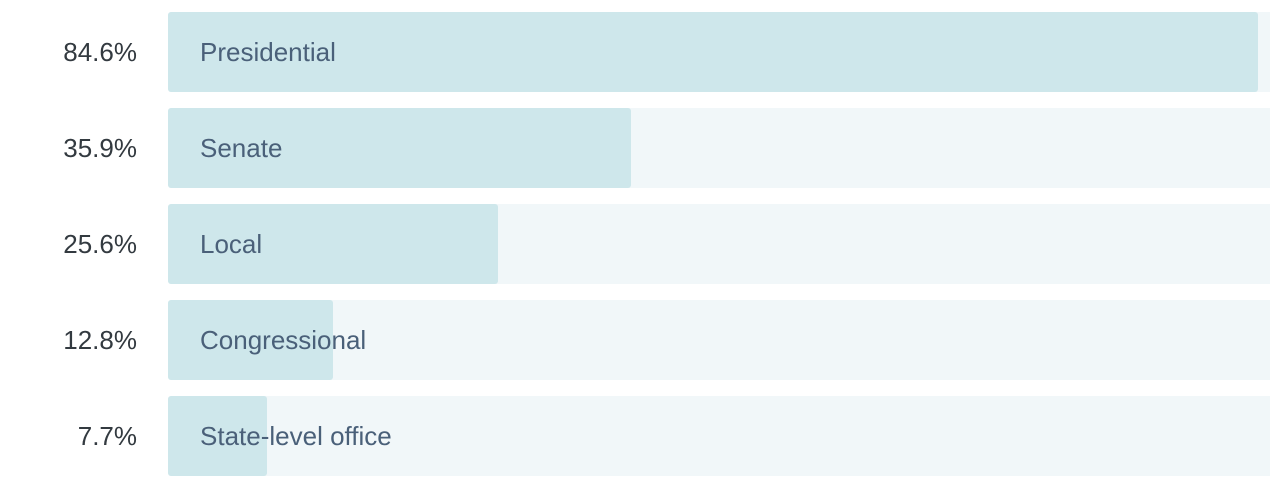 The image size is (1270, 492). I want to click on category-label: Congressional, so click(283, 340).